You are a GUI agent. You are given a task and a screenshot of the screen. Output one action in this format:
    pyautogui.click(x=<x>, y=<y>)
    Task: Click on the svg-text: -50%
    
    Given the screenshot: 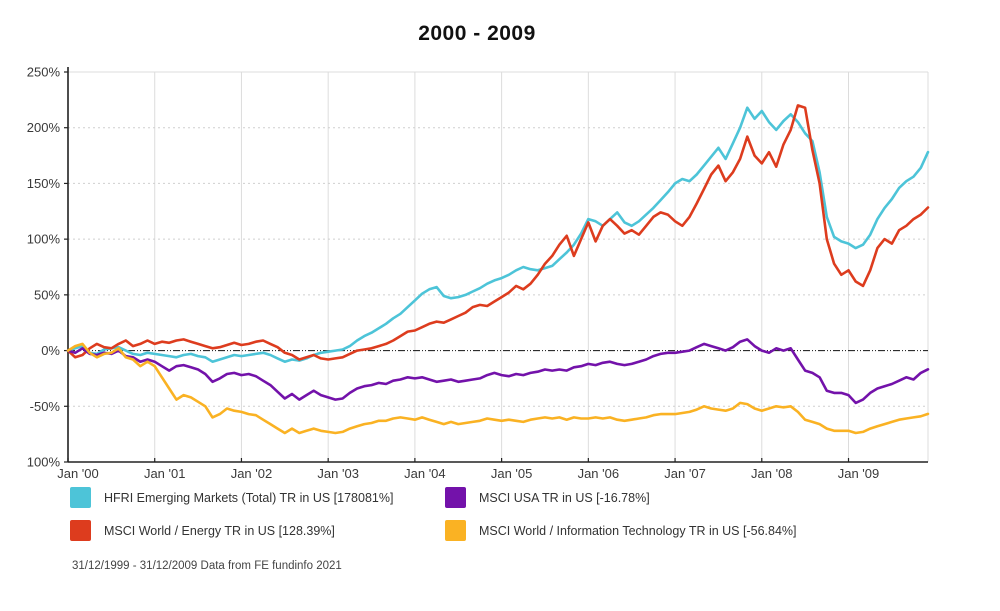 What is the action you would take?
    pyautogui.click(x=45, y=406)
    